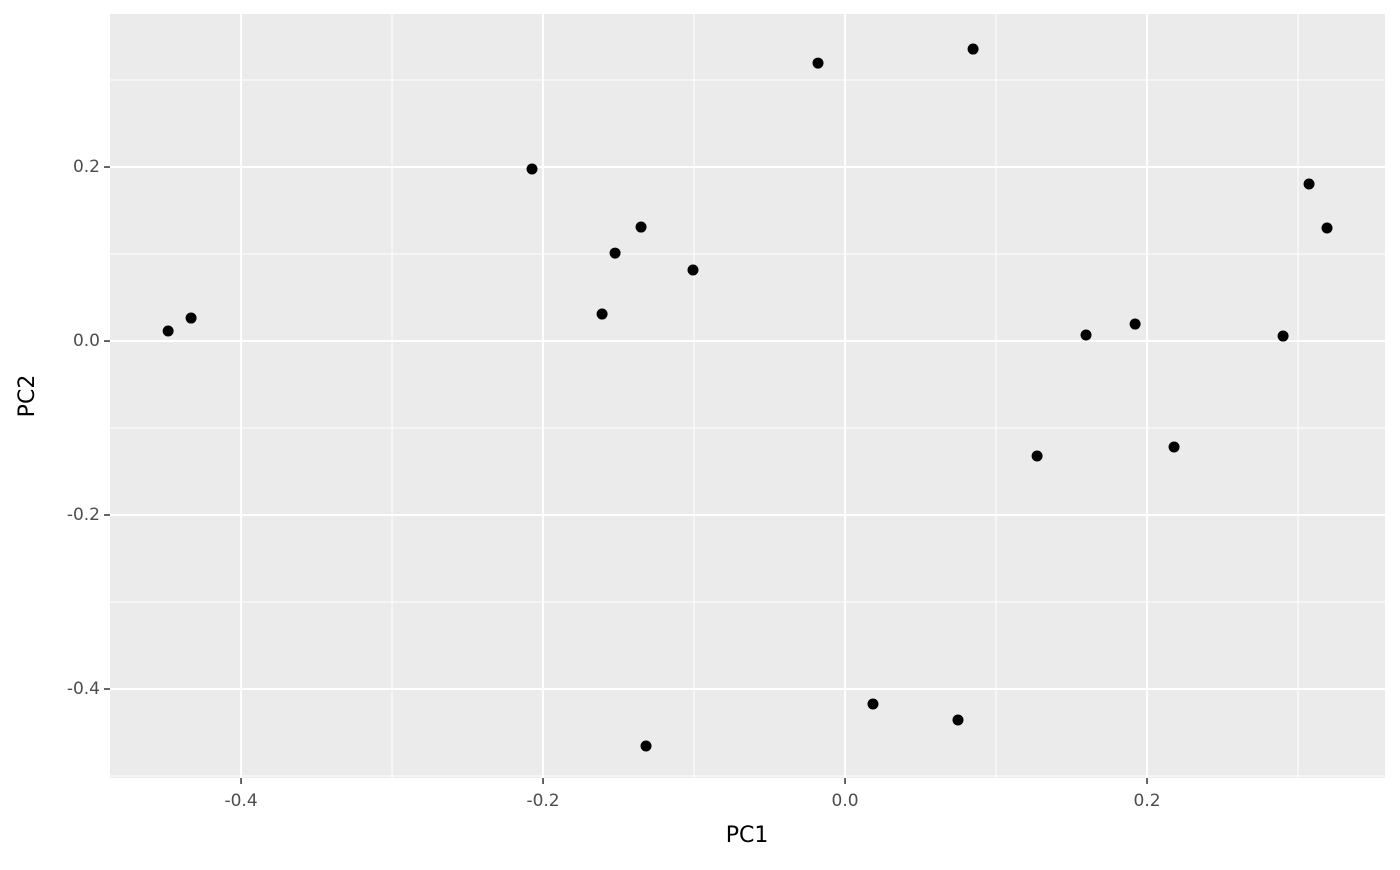 This screenshot has height=870, width=1400. Describe the element at coordinates (240, 801) in the screenshot. I see `x-tick-label: -0.4` at that location.